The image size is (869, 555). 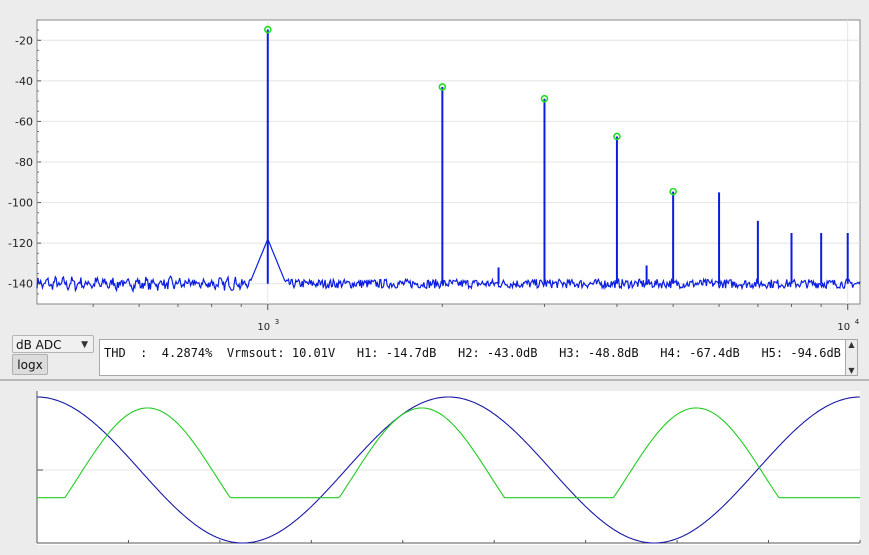 What do you see at coordinates (39, 345) in the screenshot?
I see `scale-mode-value: dB ADC` at bounding box center [39, 345].